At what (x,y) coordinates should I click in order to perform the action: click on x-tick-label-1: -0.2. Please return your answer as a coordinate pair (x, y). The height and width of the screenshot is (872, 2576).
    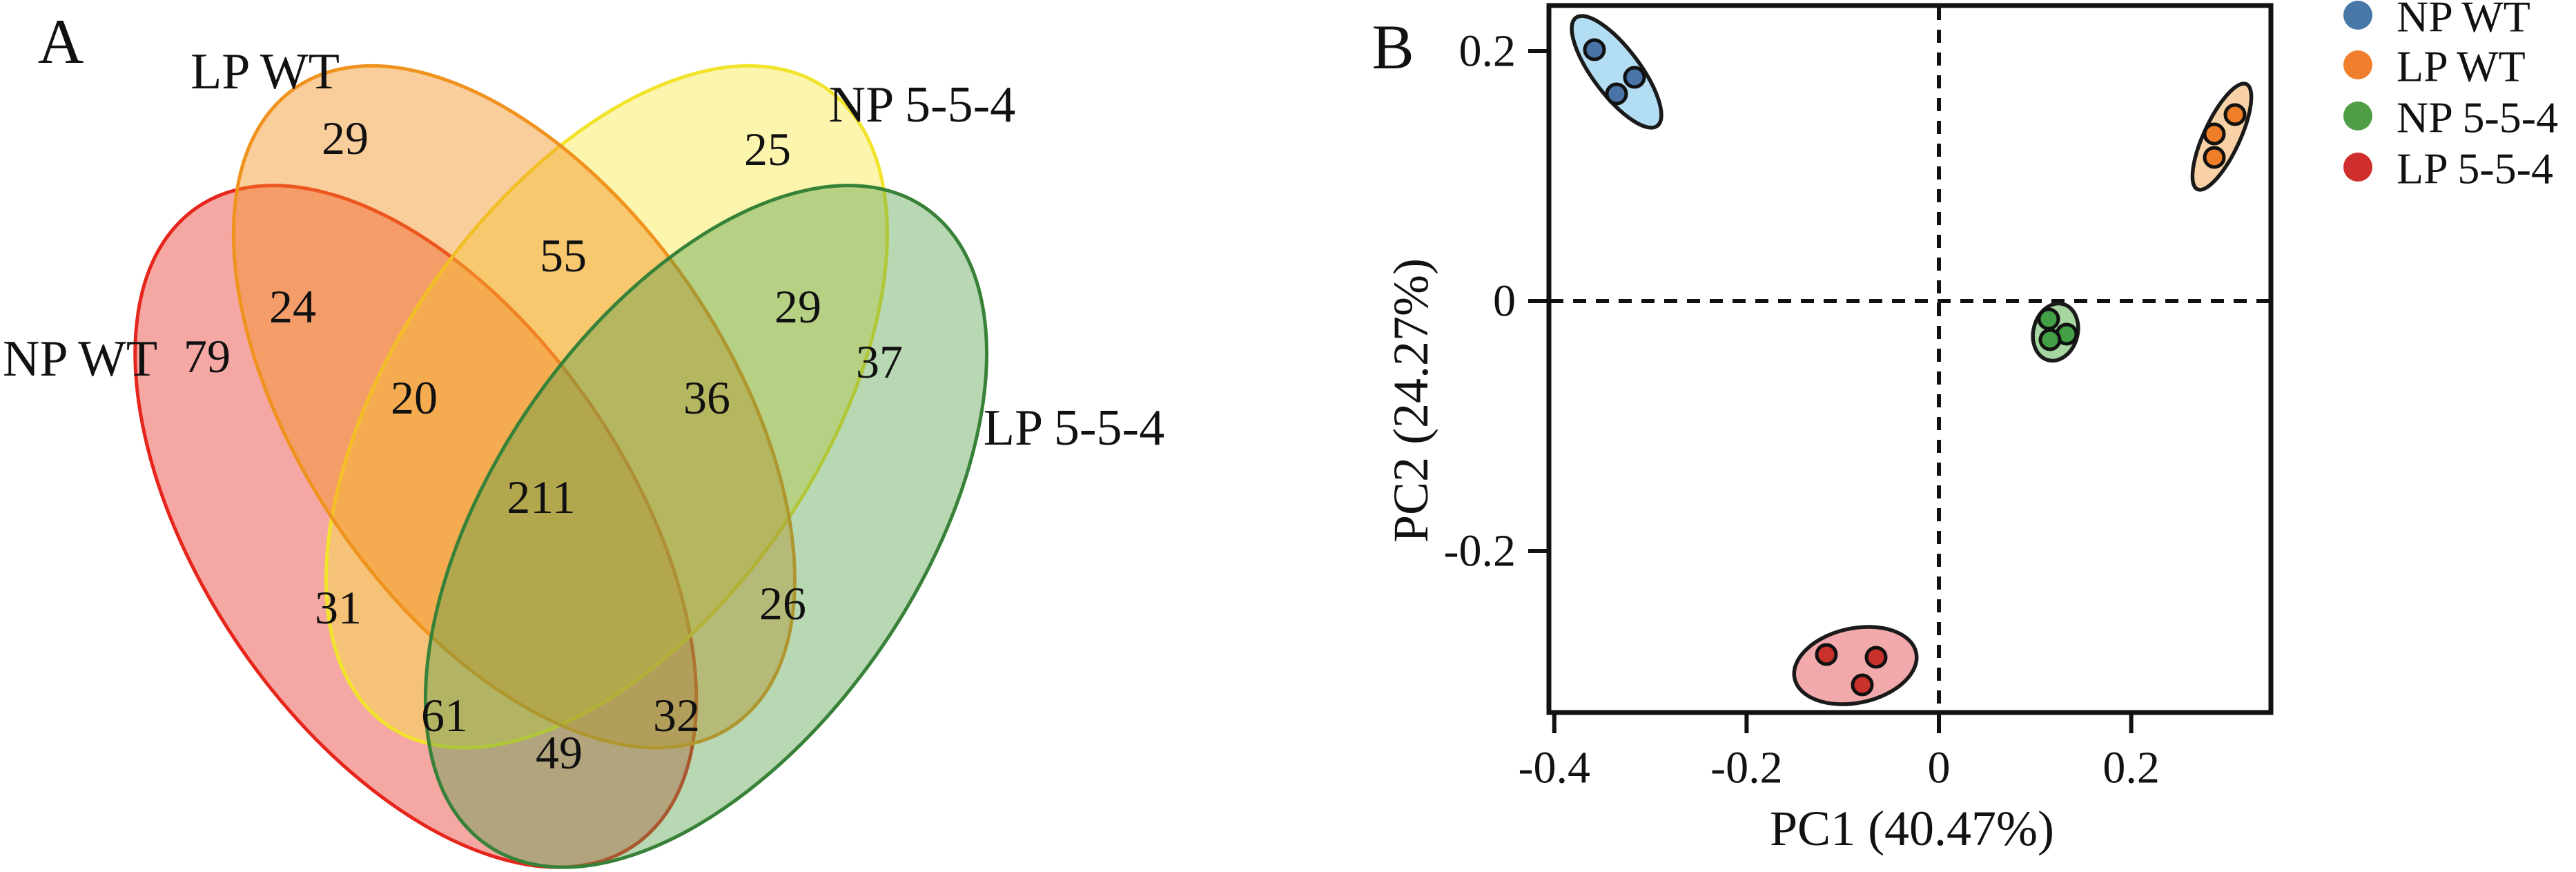
    Looking at the image, I should click on (1746, 768).